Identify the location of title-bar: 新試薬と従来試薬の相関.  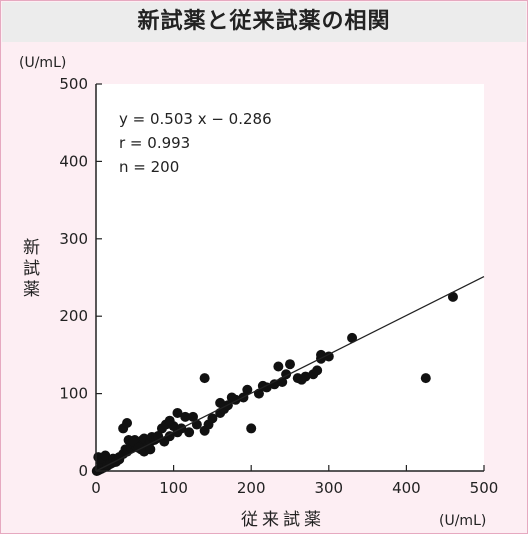
(264, 22).